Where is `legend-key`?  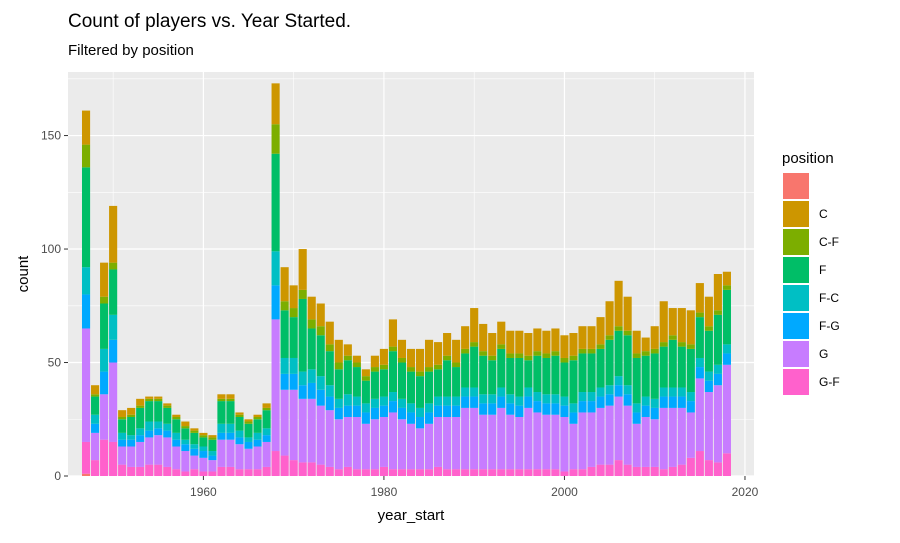
legend-key is located at coordinates (796, 326).